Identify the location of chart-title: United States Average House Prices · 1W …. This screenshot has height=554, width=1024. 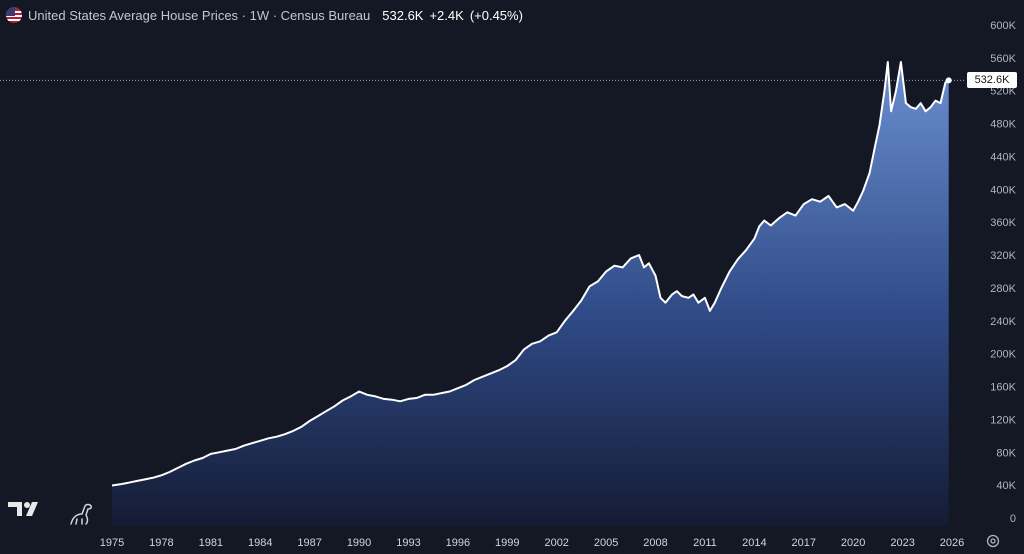
(199, 15).